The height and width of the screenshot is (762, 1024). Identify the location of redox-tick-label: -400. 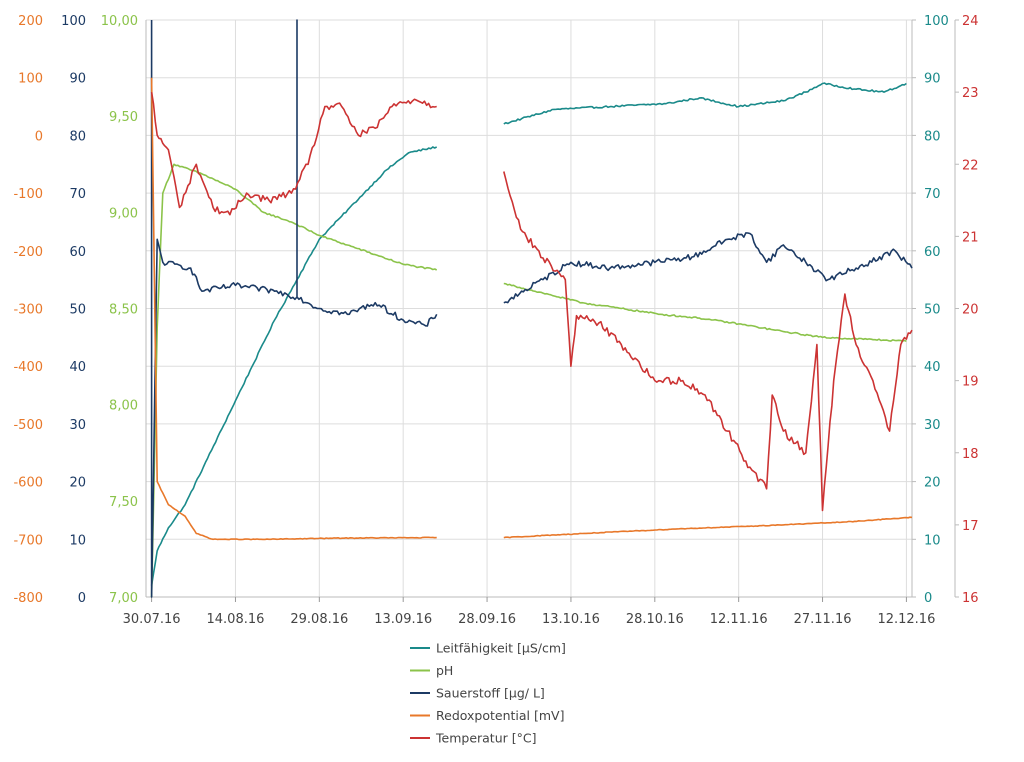
(28, 367).